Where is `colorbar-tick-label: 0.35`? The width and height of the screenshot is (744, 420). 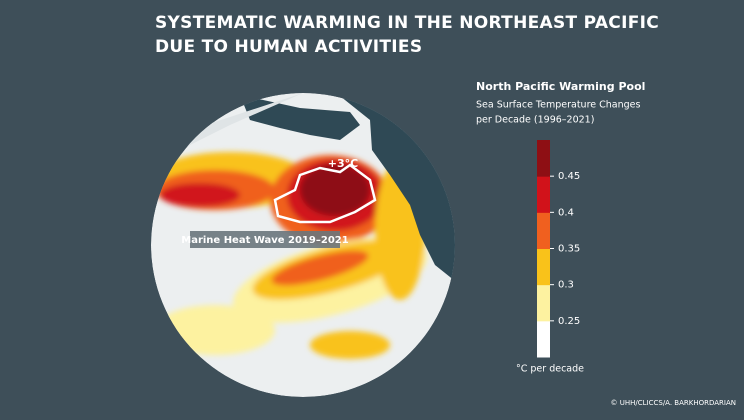 colorbar-tick-label: 0.35 is located at coordinates (569, 249).